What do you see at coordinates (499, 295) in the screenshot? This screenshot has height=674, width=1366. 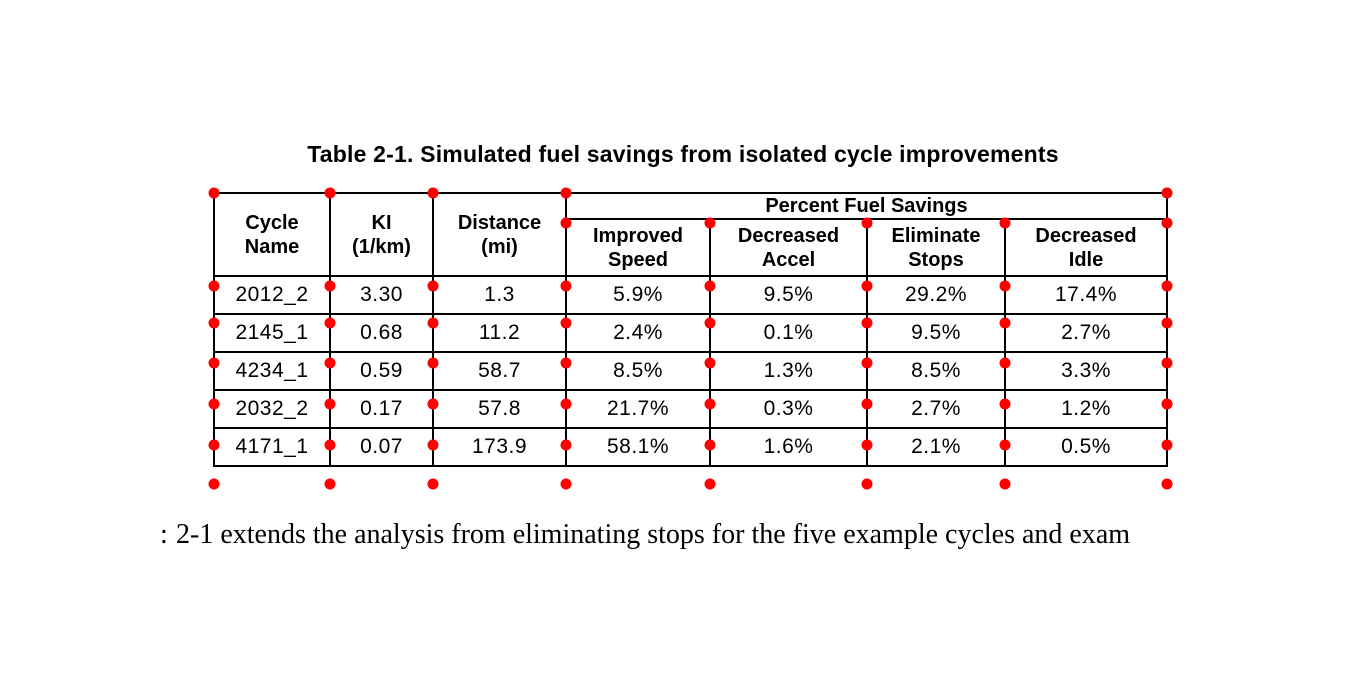 I see `cell-distance: 1.3` at bounding box center [499, 295].